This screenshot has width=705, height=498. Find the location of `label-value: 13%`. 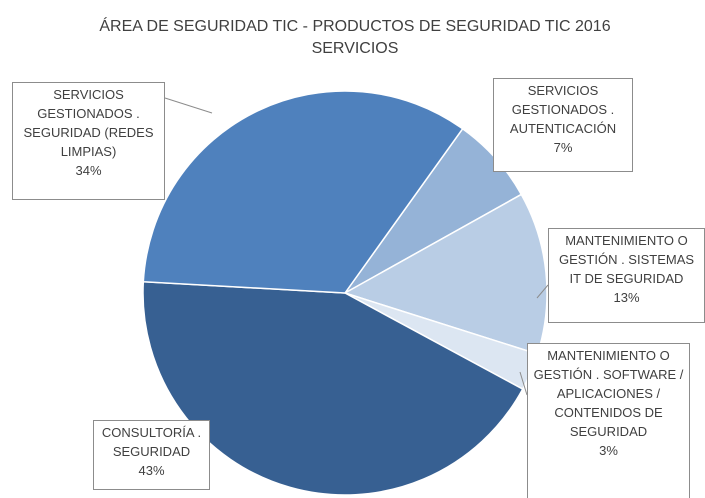

label-value: 13% is located at coordinates (626, 297).